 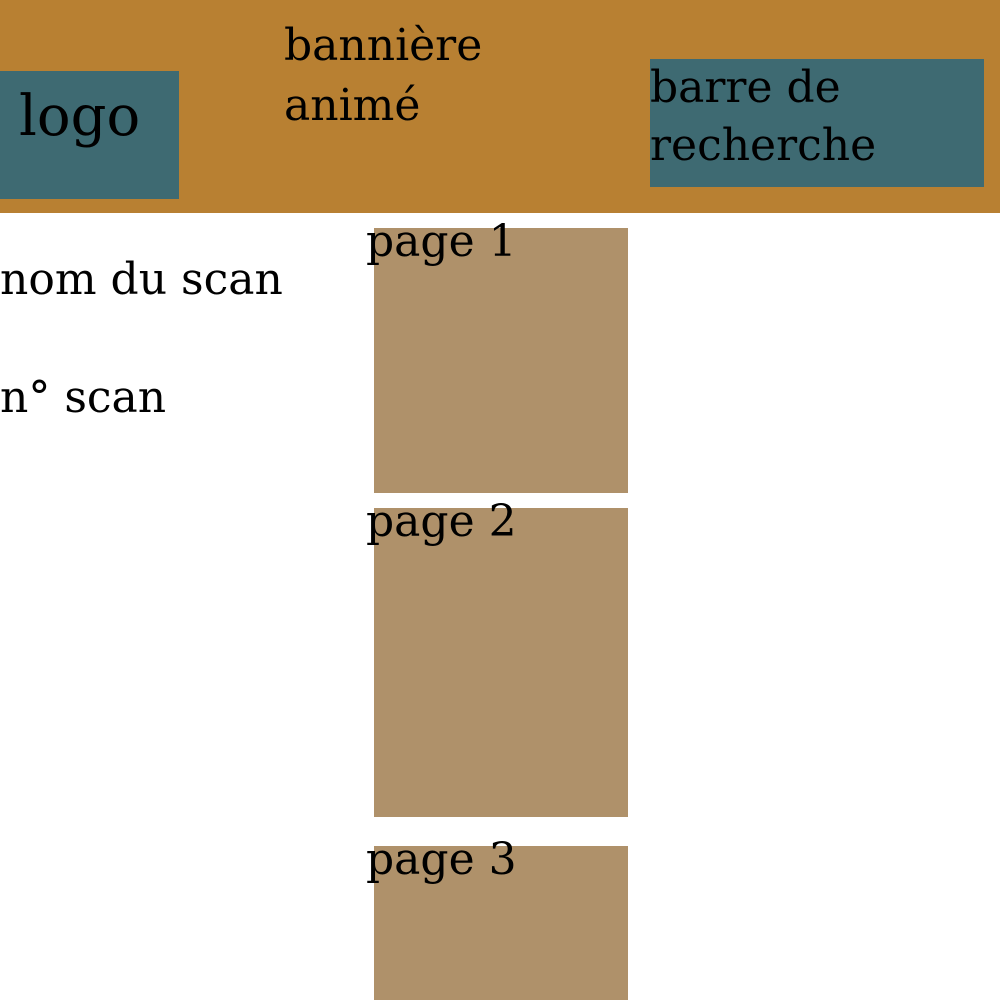 I want to click on search-bar: barre de recherche, so click(x=817, y=123).